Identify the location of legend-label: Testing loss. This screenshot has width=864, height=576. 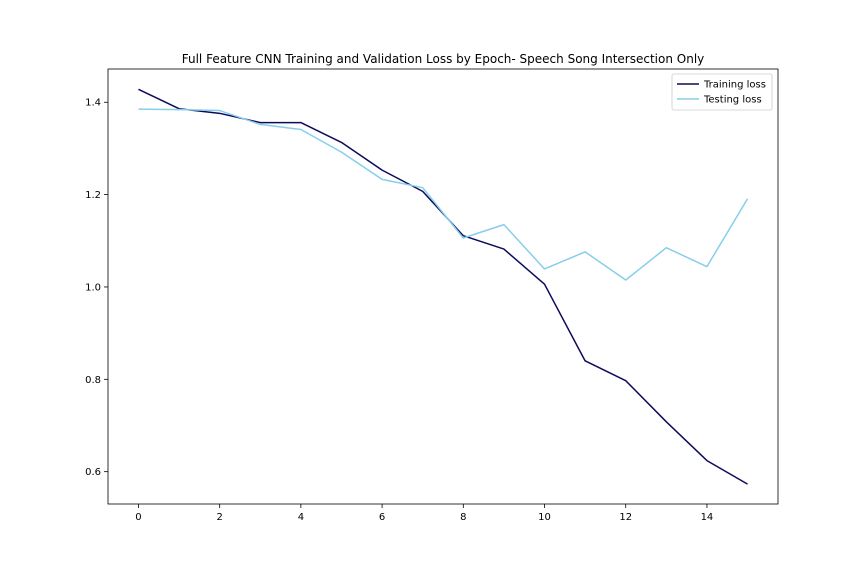
(732, 100).